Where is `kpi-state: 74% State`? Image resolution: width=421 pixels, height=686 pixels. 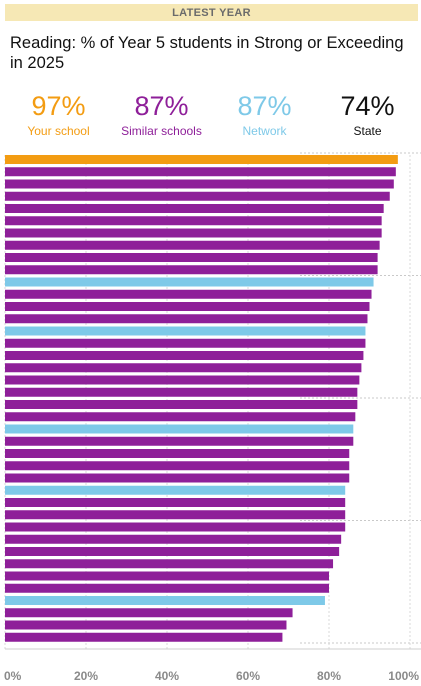 kpi-state: 74% State is located at coordinates (367, 114).